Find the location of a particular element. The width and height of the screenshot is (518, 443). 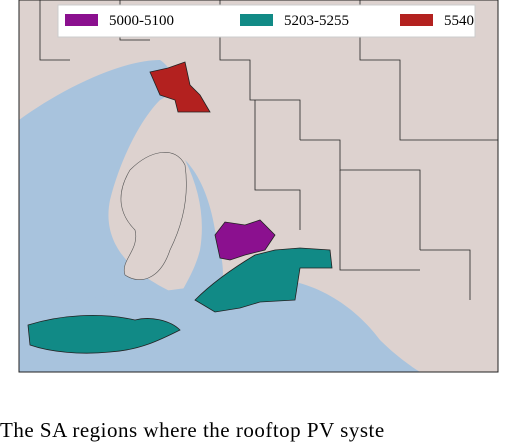

legend-label: 5000-5100 is located at coordinates (141, 21).